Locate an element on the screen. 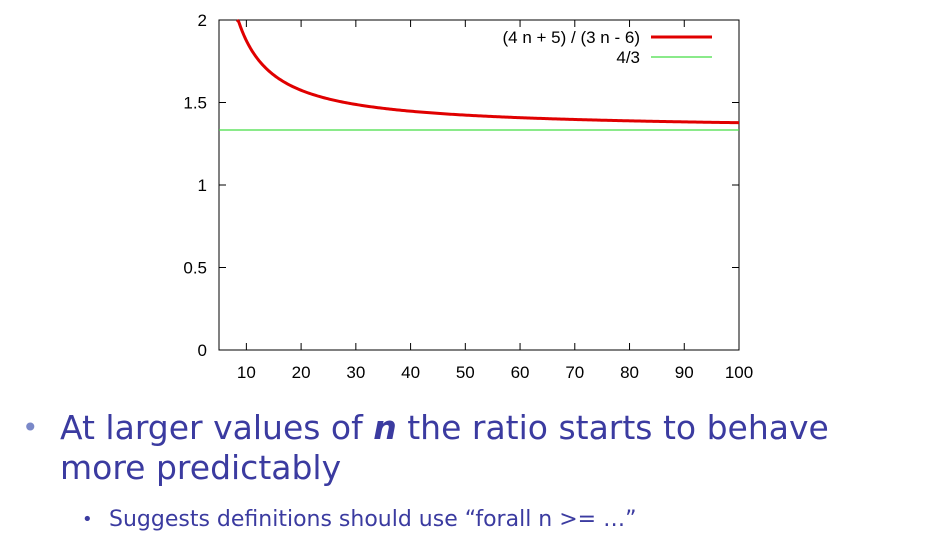  x-tick-label: 100 is located at coordinates (739, 372).